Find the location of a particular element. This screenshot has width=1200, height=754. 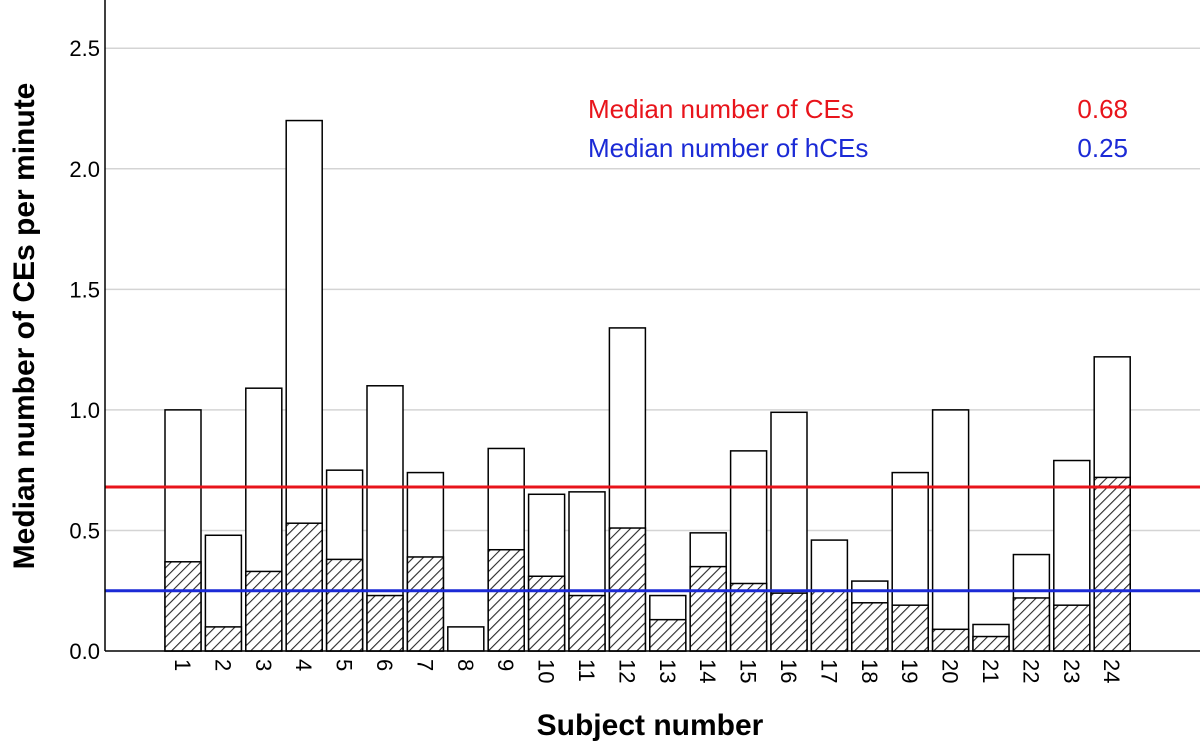

reference-lines is located at coordinates (652, 539).